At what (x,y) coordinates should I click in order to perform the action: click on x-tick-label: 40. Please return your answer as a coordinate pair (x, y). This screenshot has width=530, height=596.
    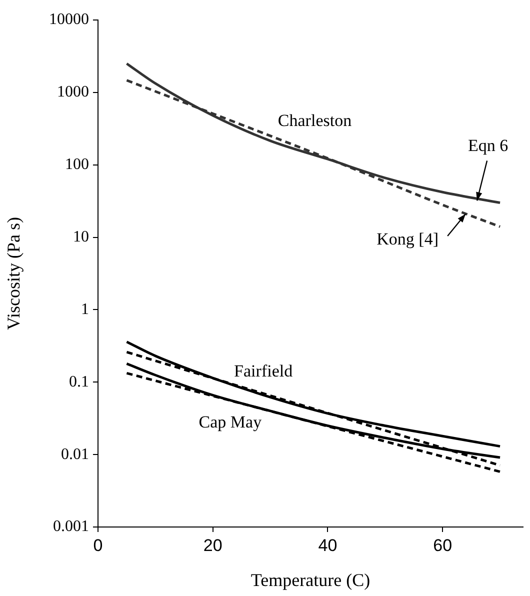
    Looking at the image, I should click on (328, 545).